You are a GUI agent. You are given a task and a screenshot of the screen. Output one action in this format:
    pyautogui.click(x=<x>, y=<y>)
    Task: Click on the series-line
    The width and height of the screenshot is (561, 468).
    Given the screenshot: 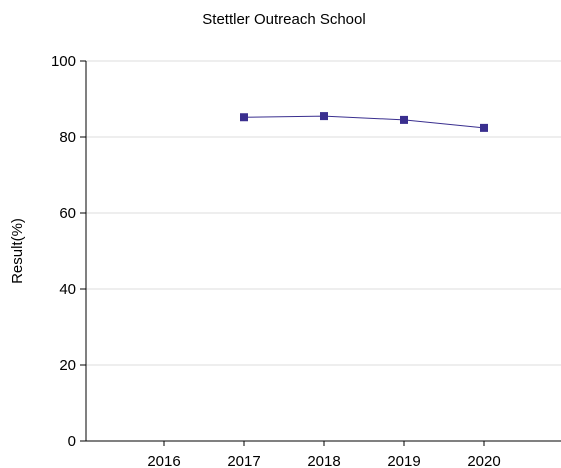 What is the action you would take?
    pyautogui.click(x=364, y=122)
    